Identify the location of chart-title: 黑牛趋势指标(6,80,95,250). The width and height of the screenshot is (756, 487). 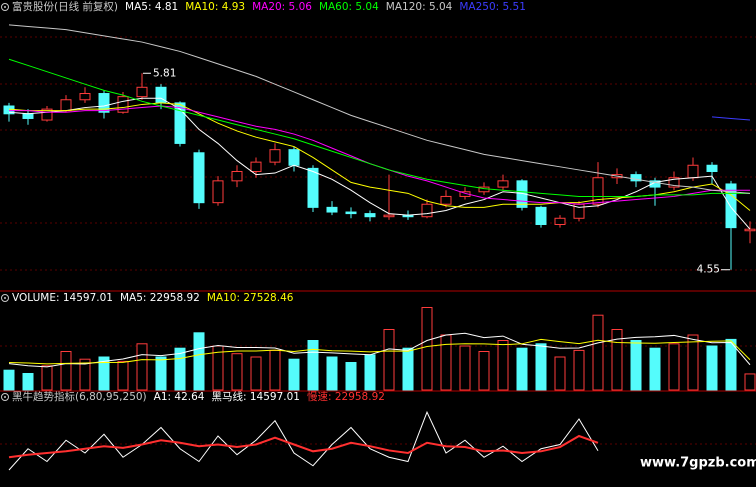
(79, 396).